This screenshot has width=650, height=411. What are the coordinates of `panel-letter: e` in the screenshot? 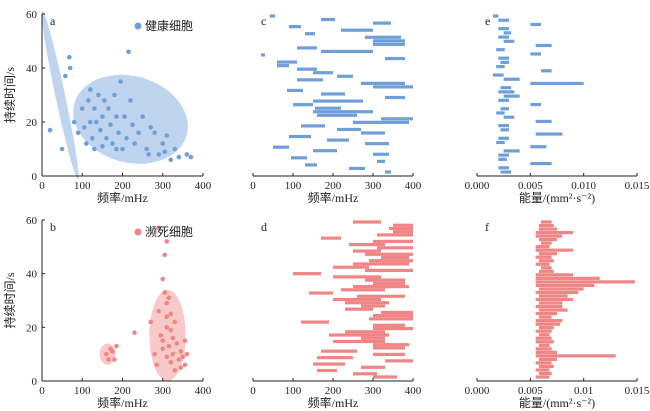 It's located at (487, 21).